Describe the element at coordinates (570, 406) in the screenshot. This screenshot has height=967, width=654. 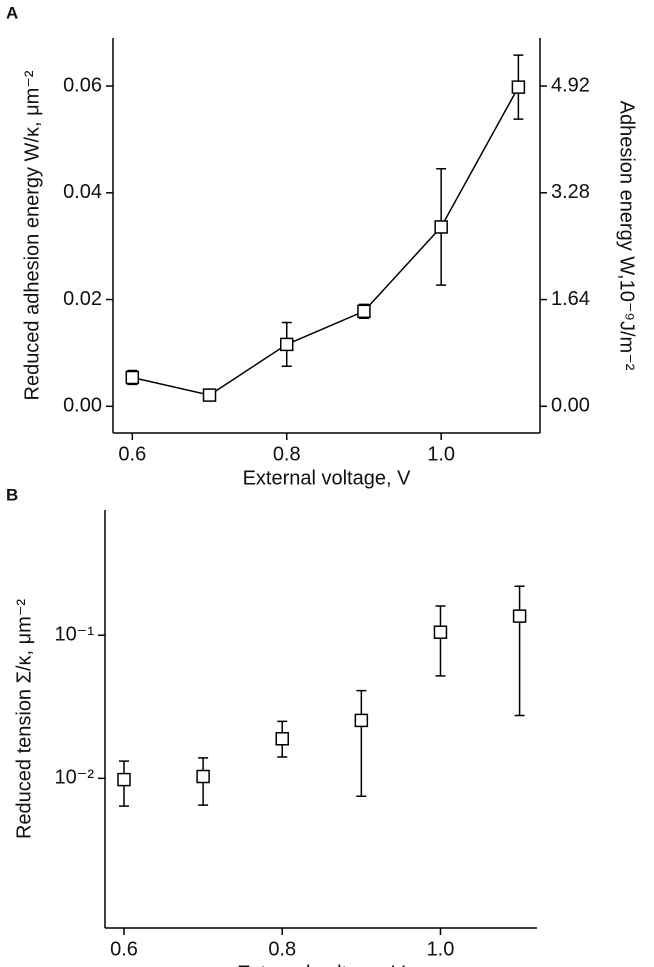
I see `y2-tick-label: 0.00` at that location.